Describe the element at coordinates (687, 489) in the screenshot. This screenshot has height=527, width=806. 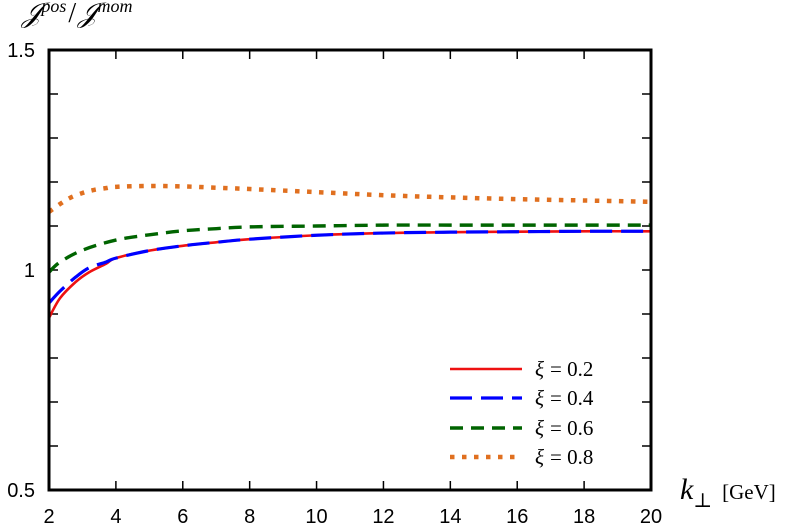
I see `x-label-k: k` at that location.